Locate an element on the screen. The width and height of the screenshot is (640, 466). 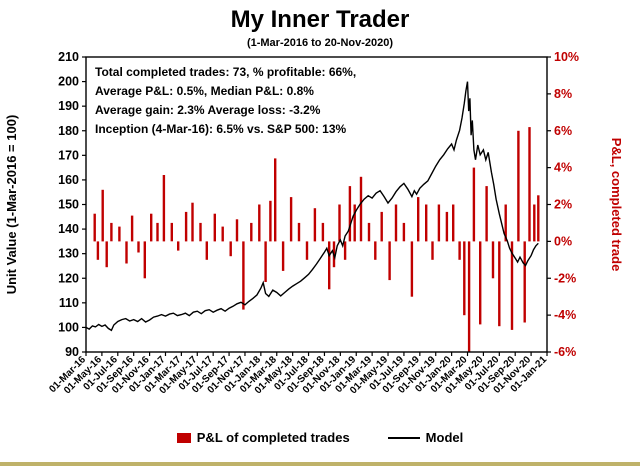
model-line-legend-label: Model is located at coordinates (444, 437).